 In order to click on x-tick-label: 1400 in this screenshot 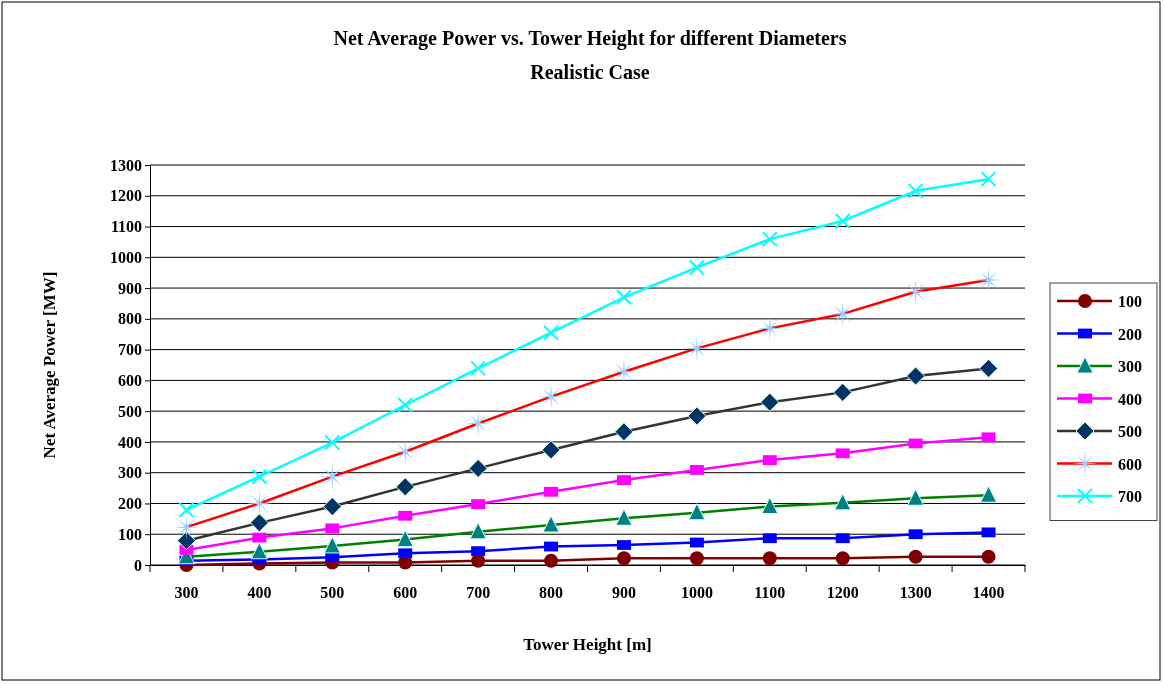, I will do `click(988, 593)`.